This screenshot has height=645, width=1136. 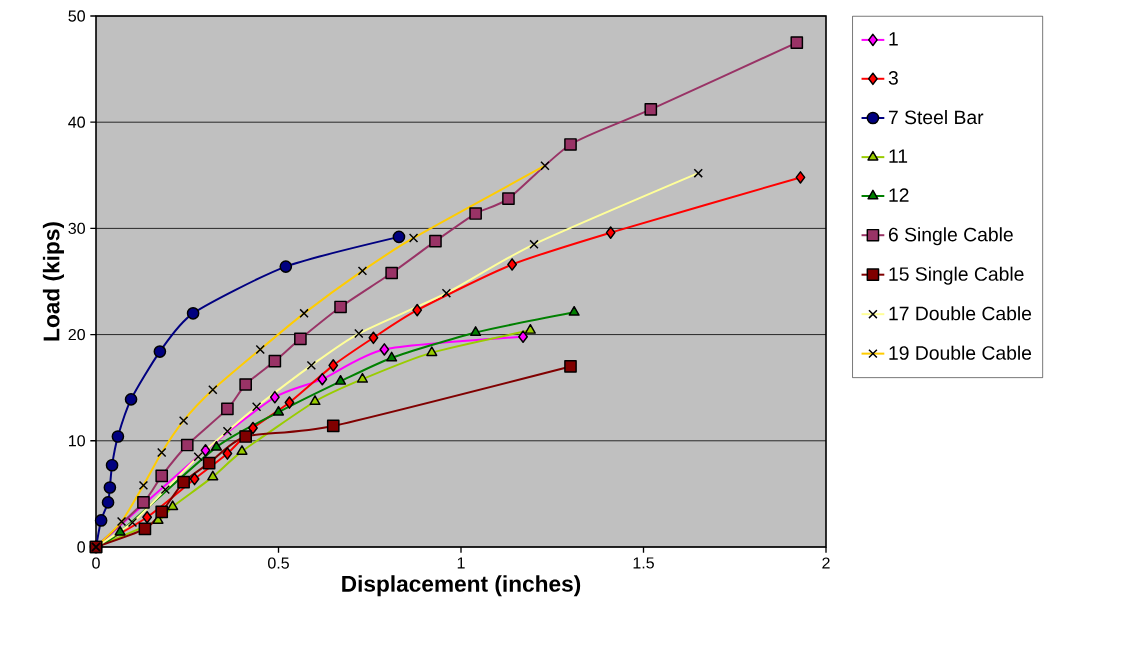 What do you see at coordinates (76, 334) in the screenshot?
I see `y-tick-label: 20` at bounding box center [76, 334].